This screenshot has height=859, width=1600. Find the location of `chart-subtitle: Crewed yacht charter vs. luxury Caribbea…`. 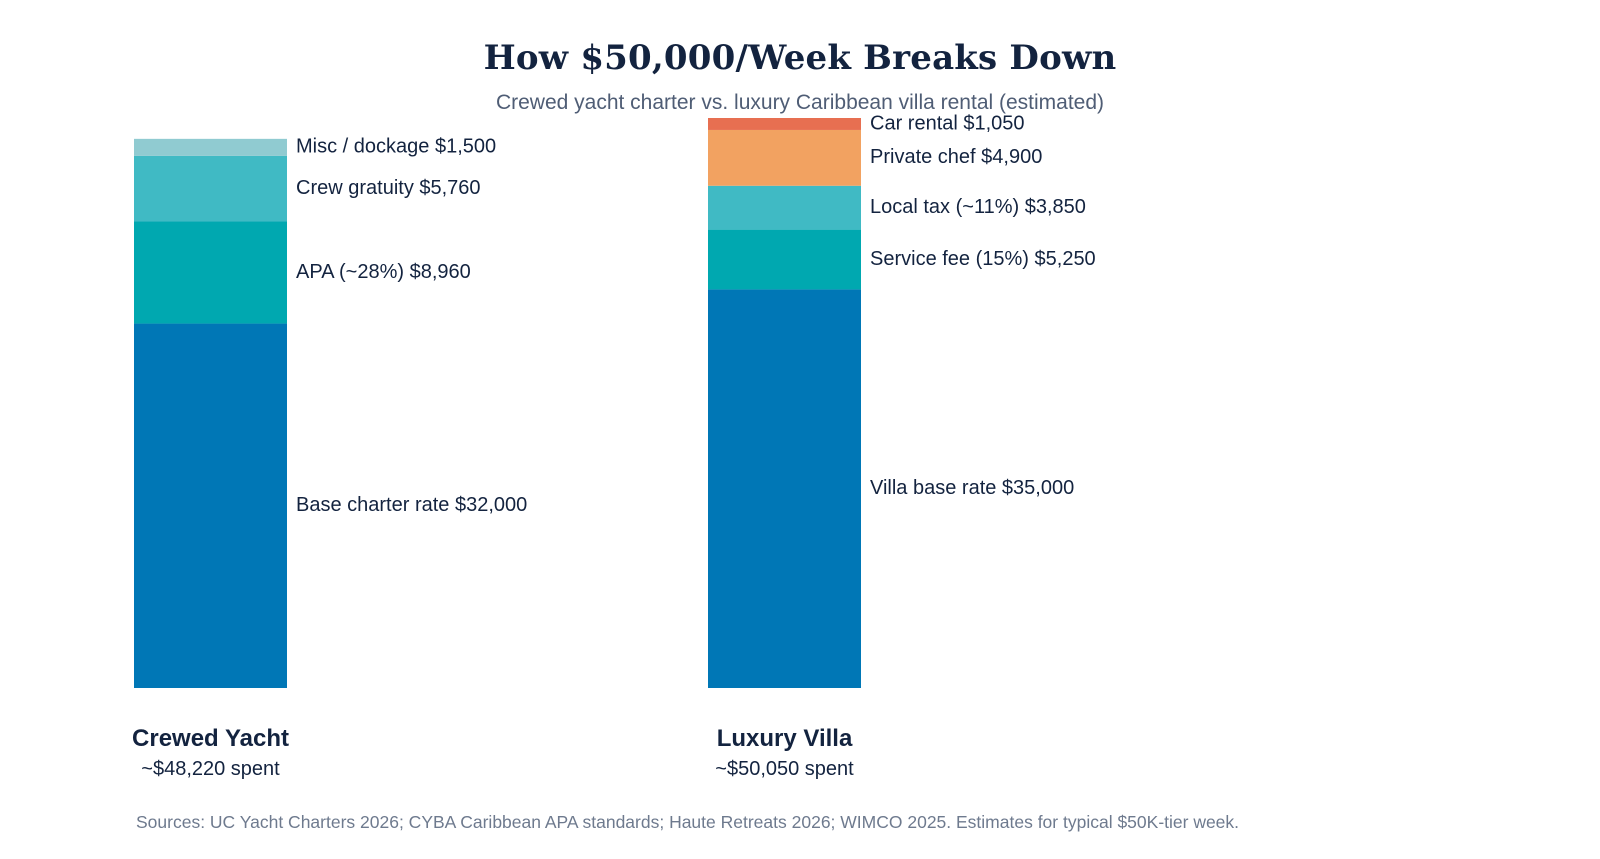

chart-subtitle: Crewed yacht charter vs. luxury Caribbea… is located at coordinates (800, 102).